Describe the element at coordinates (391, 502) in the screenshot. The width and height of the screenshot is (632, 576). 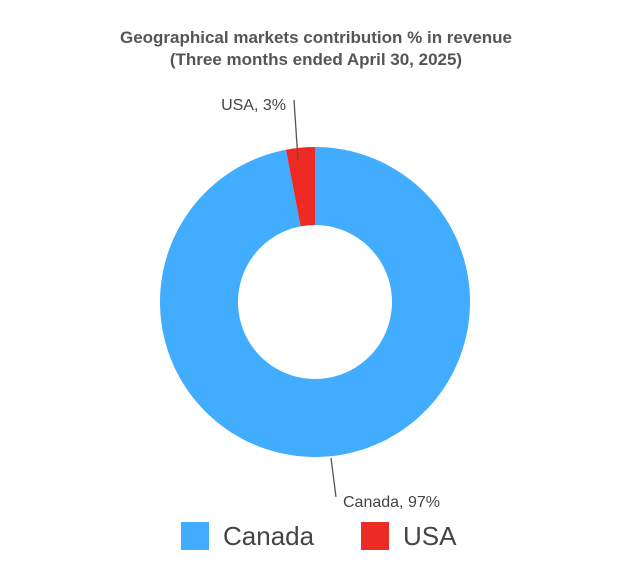
I see `data-label-canada: Canada, 97%` at that location.